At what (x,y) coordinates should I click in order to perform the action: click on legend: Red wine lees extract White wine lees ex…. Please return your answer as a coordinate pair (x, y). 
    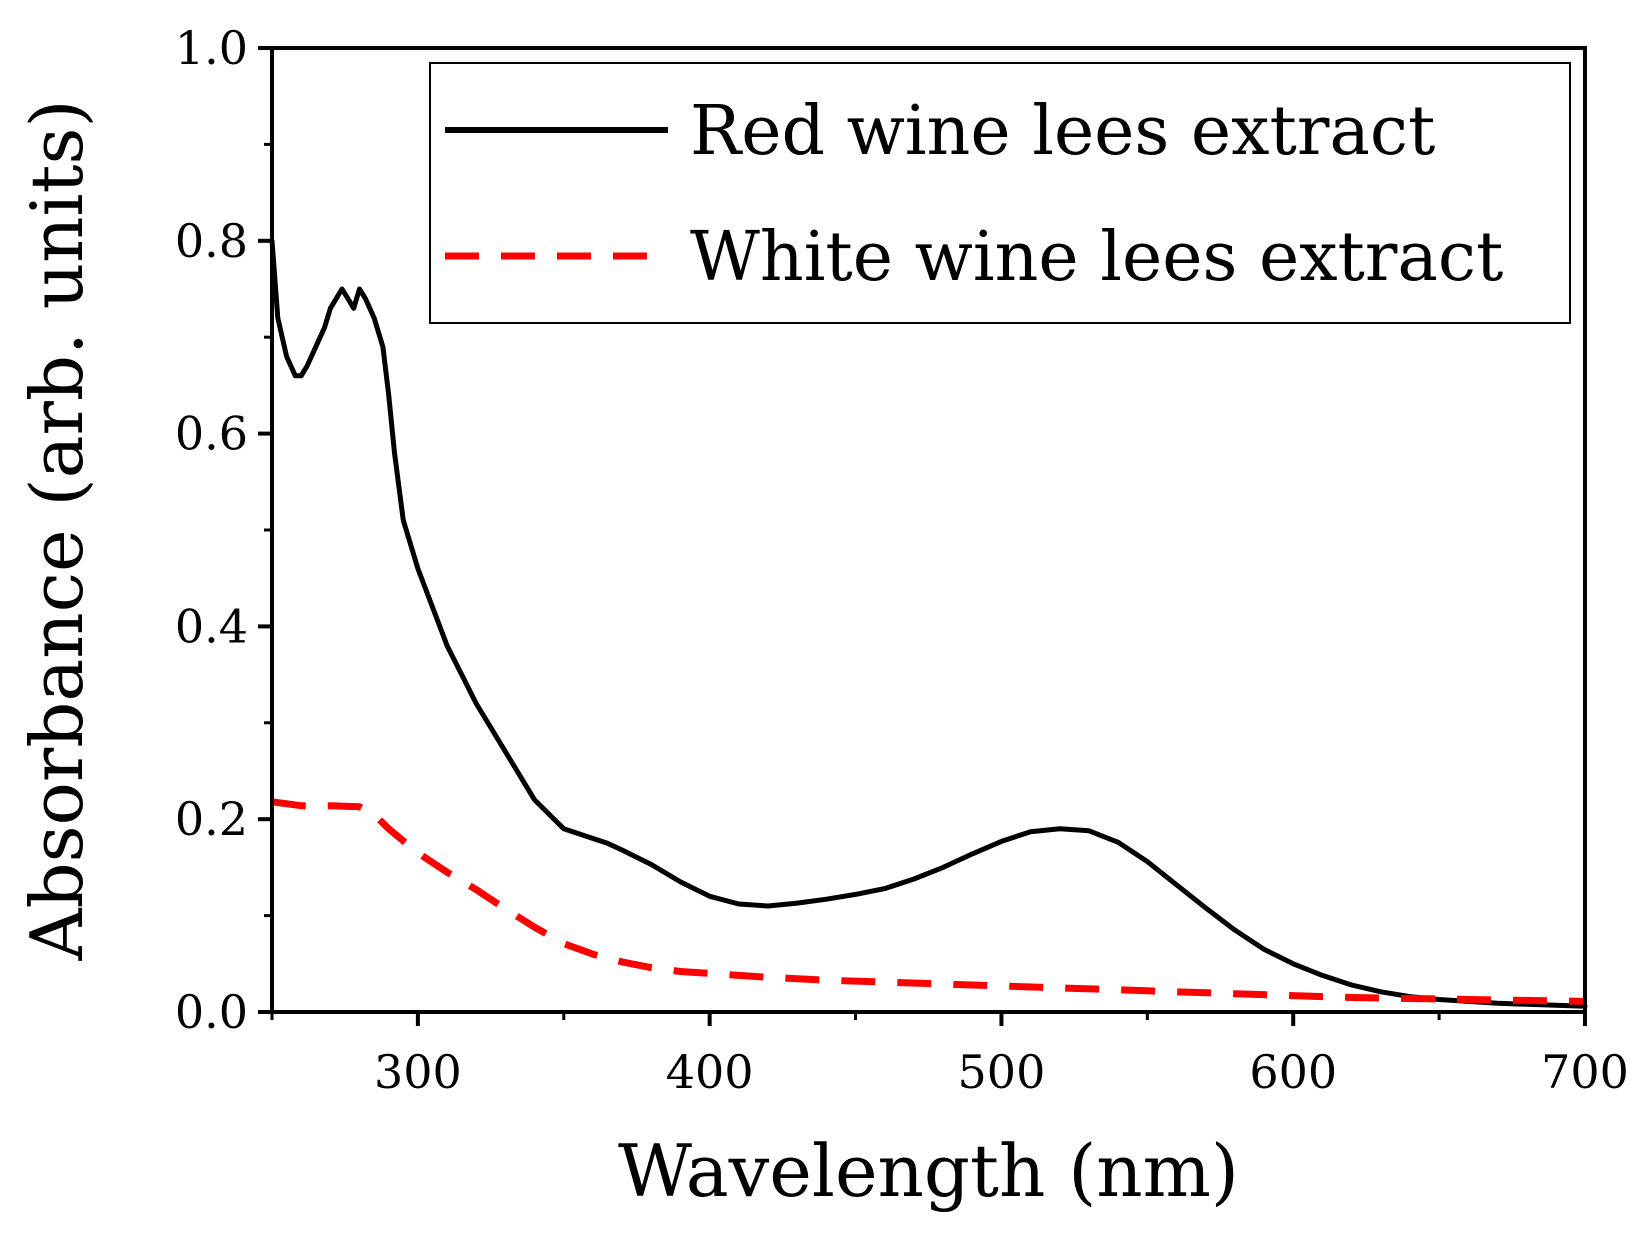
    Looking at the image, I should click on (1000, 193).